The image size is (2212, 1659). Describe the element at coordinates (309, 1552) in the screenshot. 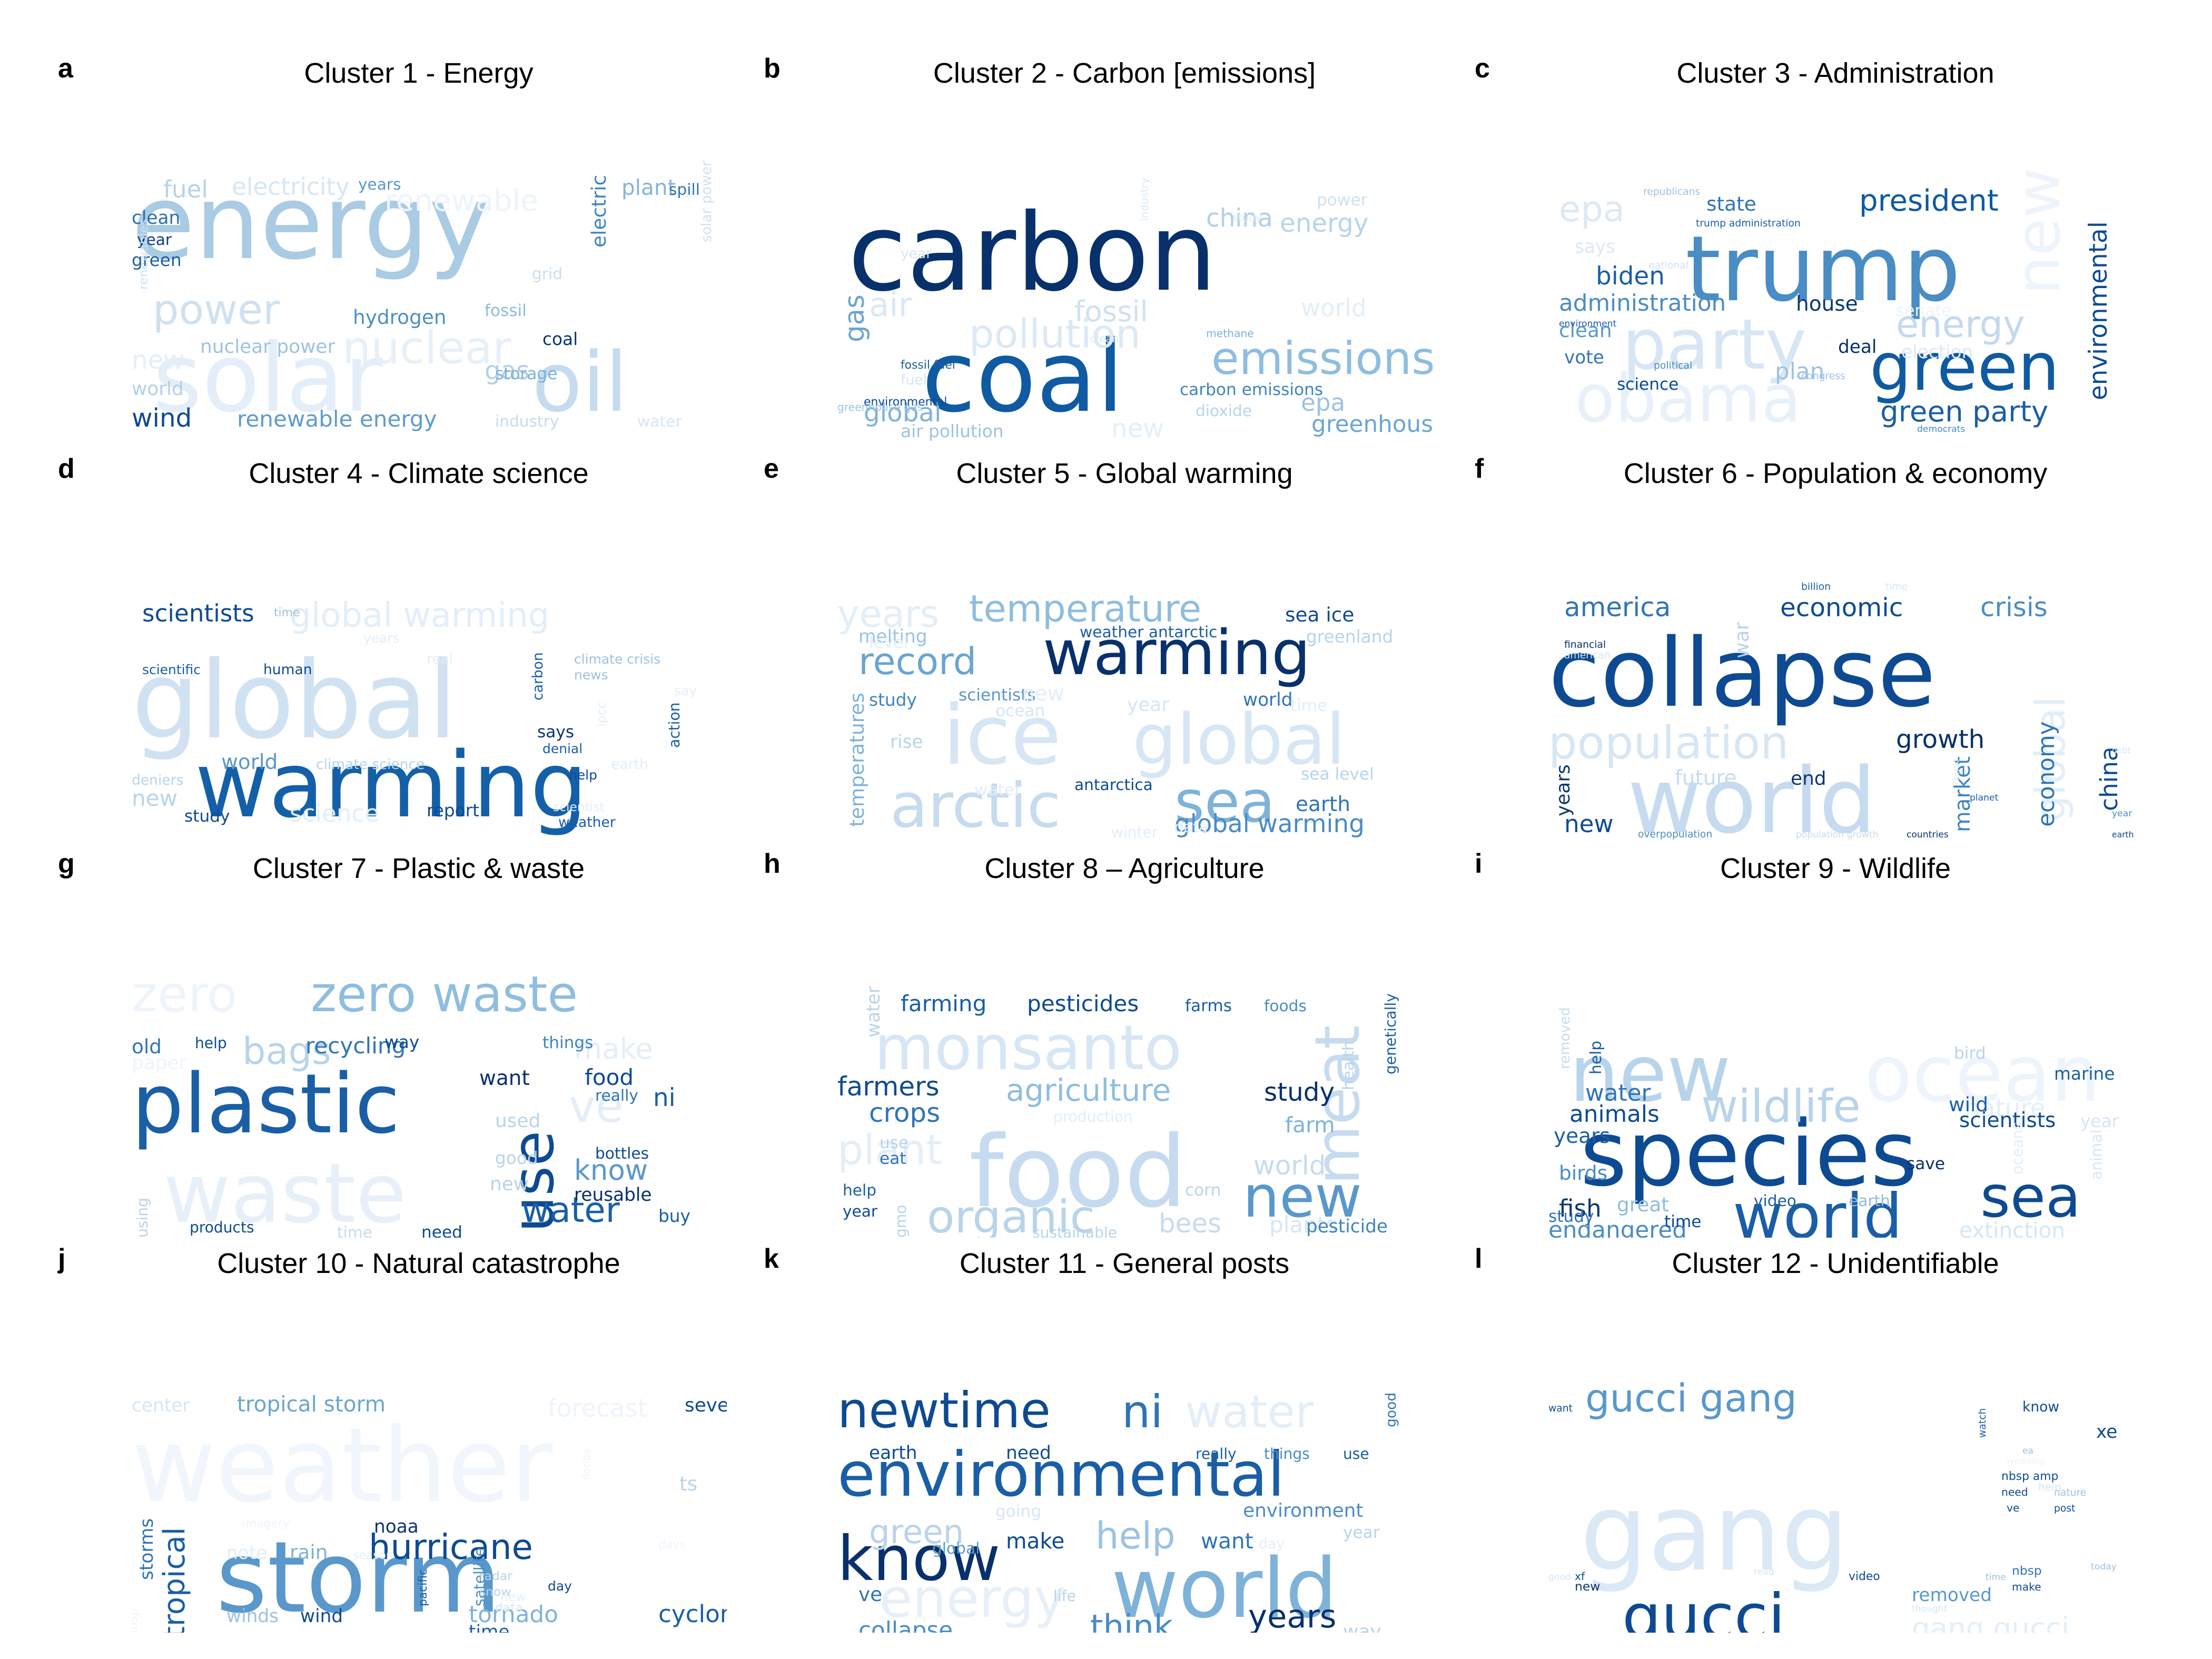

I see `word-rain: rain` at that location.